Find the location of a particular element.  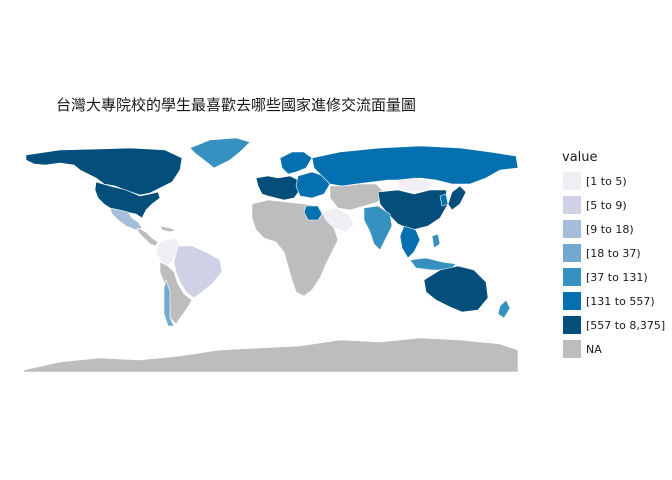

legend-label: NA is located at coordinates (594, 349).